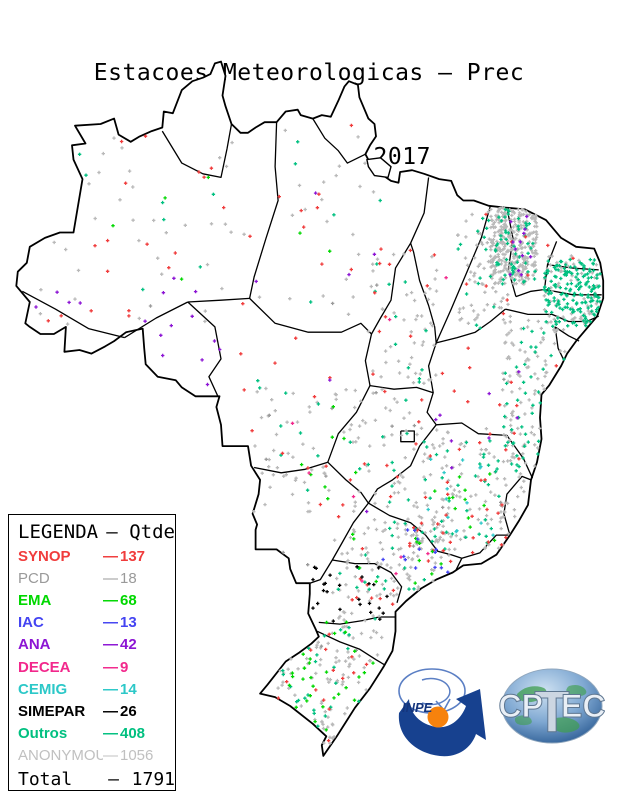  Describe the element at coordinates (96, 711) in the screenshot. I see `legend-row-simepar: SIMEPAR —26` at that location.